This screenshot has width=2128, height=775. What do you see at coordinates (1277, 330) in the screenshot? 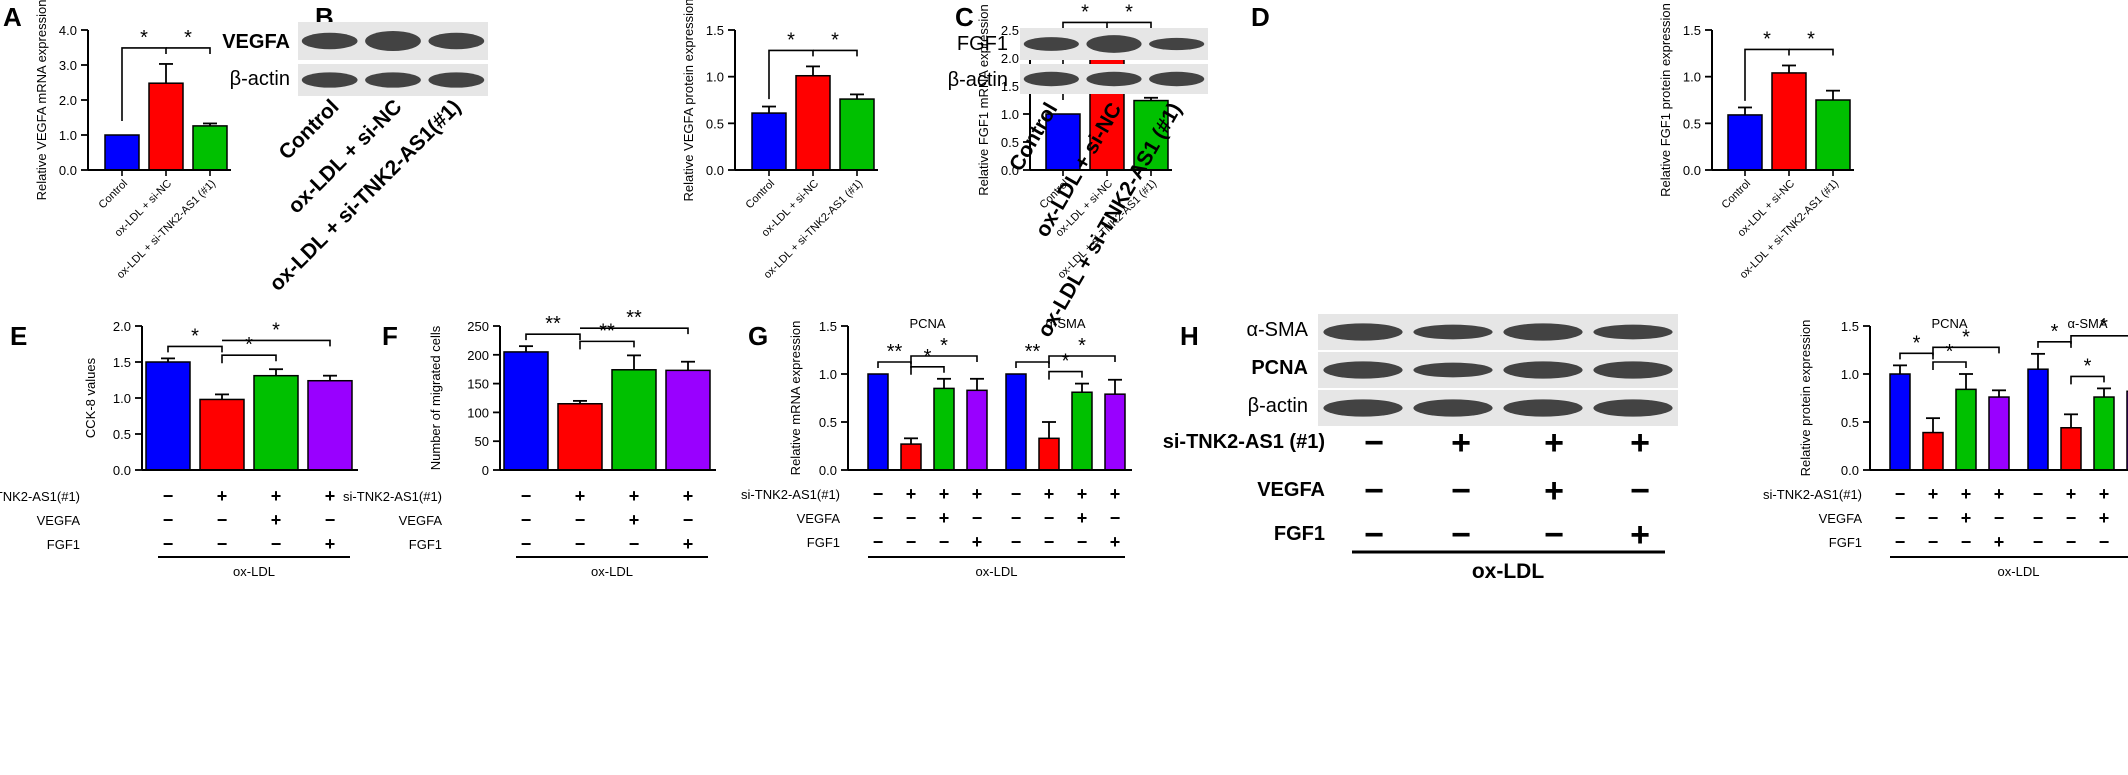
I see `blot-row-label: α-SMA` at bounding box center [1277, 330].